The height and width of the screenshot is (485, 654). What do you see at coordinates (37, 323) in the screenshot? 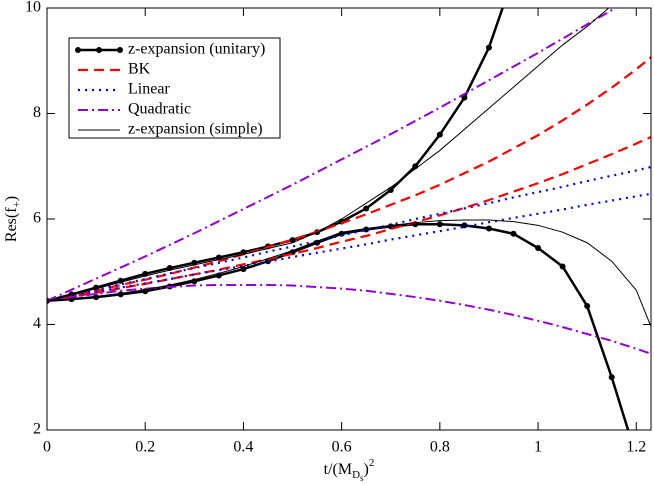
I see `y-tick-label: 4` at bounding box center [37, 323].